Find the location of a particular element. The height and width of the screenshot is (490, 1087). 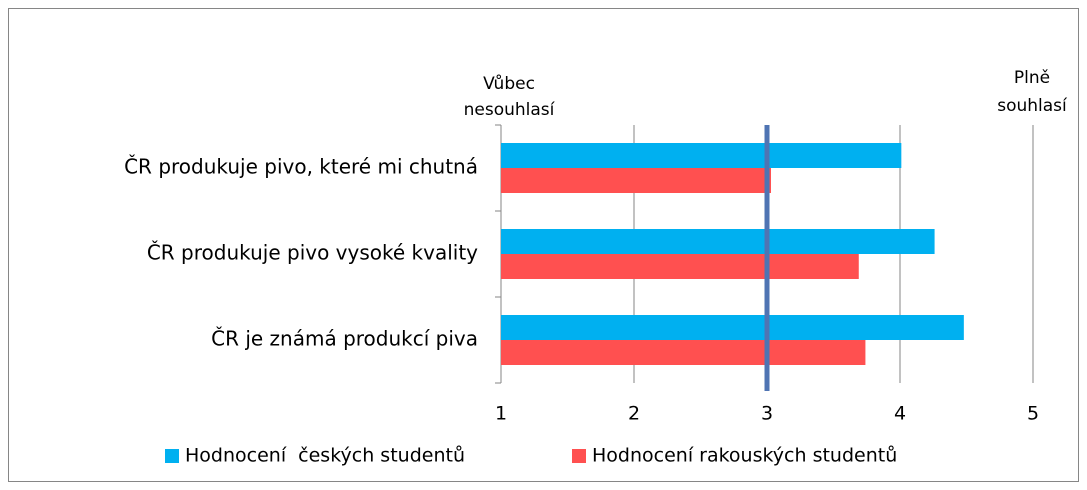

y-tick-label: ČR je známá produkcí piva is located at coordinates (344, 339).